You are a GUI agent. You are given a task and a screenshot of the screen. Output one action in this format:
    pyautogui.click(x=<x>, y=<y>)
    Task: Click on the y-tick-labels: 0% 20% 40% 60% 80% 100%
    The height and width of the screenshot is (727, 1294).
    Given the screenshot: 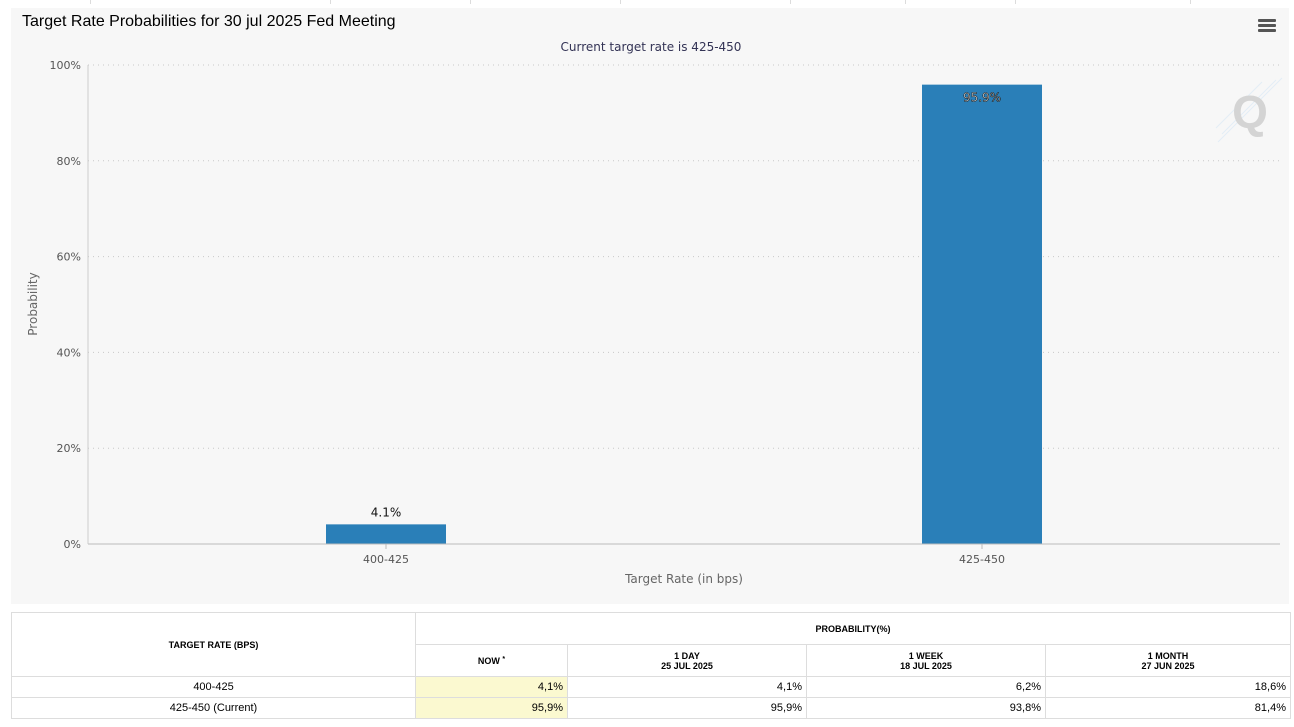 What is the action you would take?
    pyautogui.click(x=65, y=305)
    